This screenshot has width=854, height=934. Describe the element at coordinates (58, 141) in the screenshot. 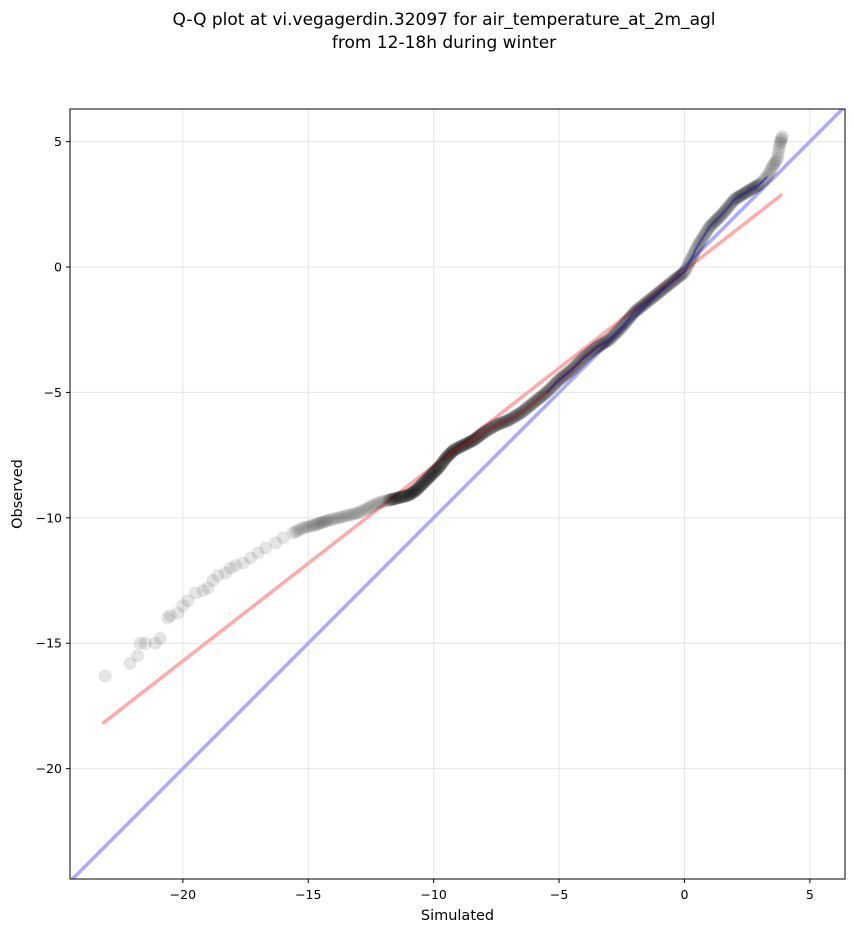

I see `y-tick-label: 5` at that location.